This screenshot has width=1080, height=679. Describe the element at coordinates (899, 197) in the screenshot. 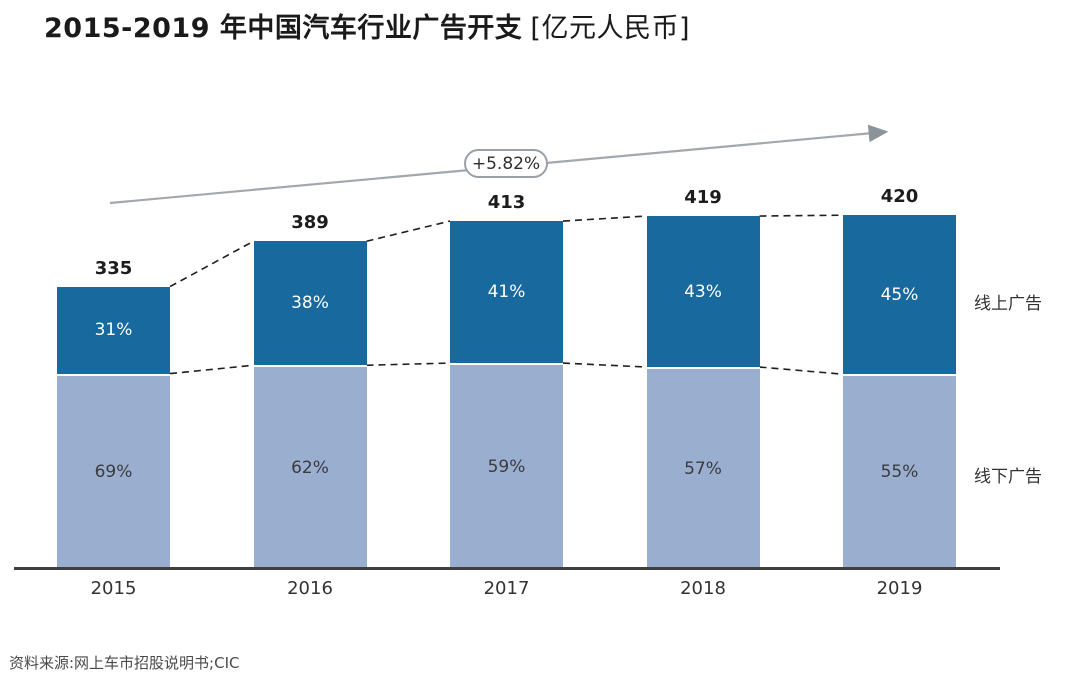

I see `bar-total-label: 420` at that location.